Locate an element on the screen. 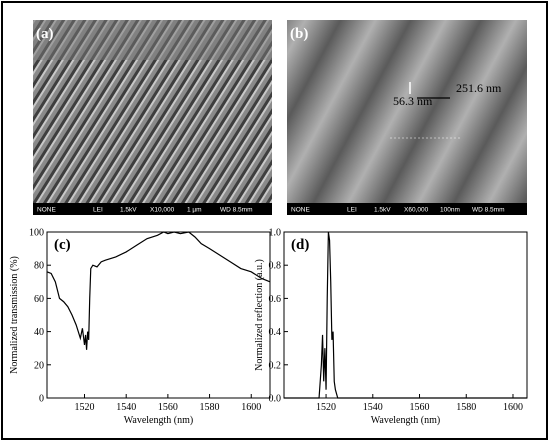  y-tick-label: 60 is located at coordinates (39, 299).